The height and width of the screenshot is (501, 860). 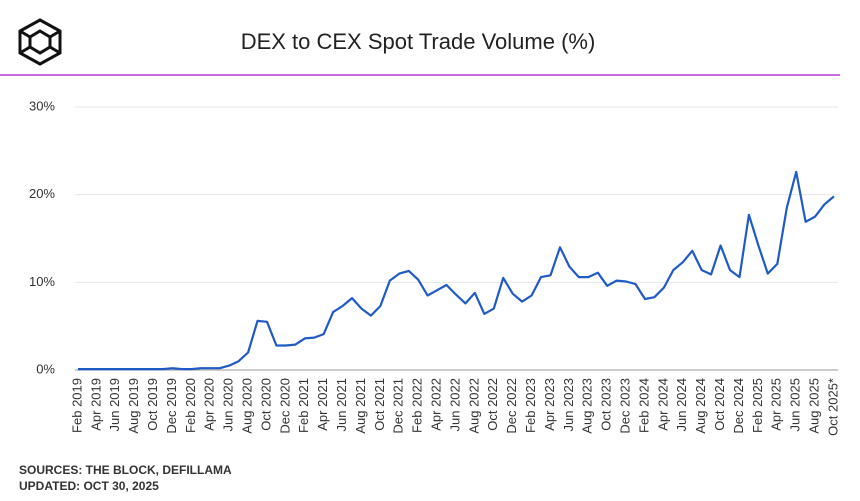 What do you see at coordinates (398, 406) in the screenshot?
I see `x-tick-label: Dec 2021` at bounding box center [398, 406].